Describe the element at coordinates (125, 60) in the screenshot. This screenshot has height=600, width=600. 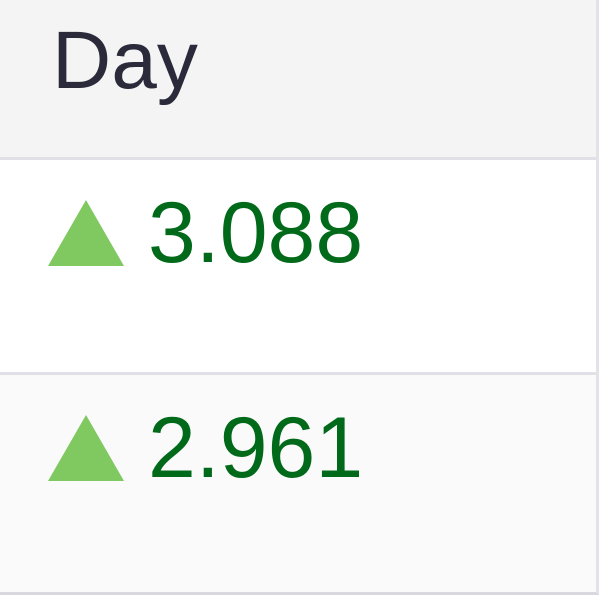
I see `column-header-label: Day` at that location.